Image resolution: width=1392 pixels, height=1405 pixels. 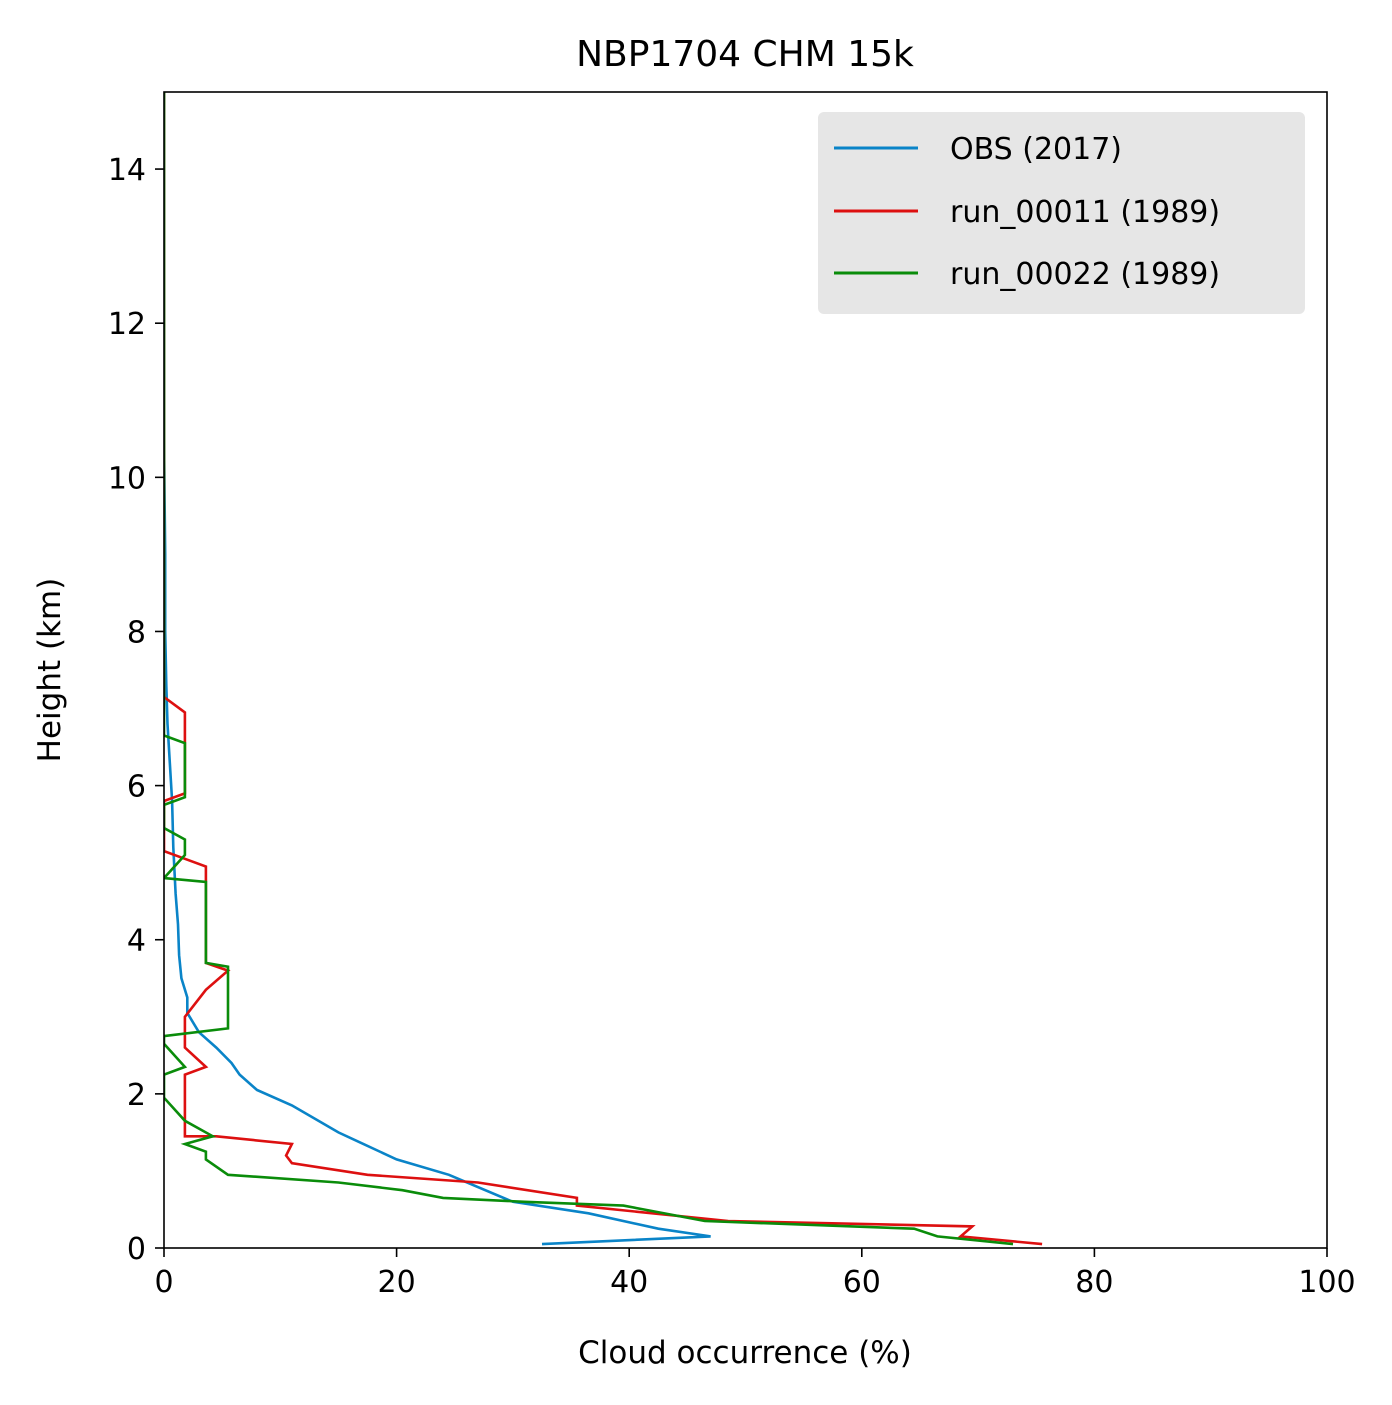 What do you see at coordinates (755, 1274) in the screenshot?
I see `x-axis: 0 20 40 60 80 100` at bounding box center [755, 1274].